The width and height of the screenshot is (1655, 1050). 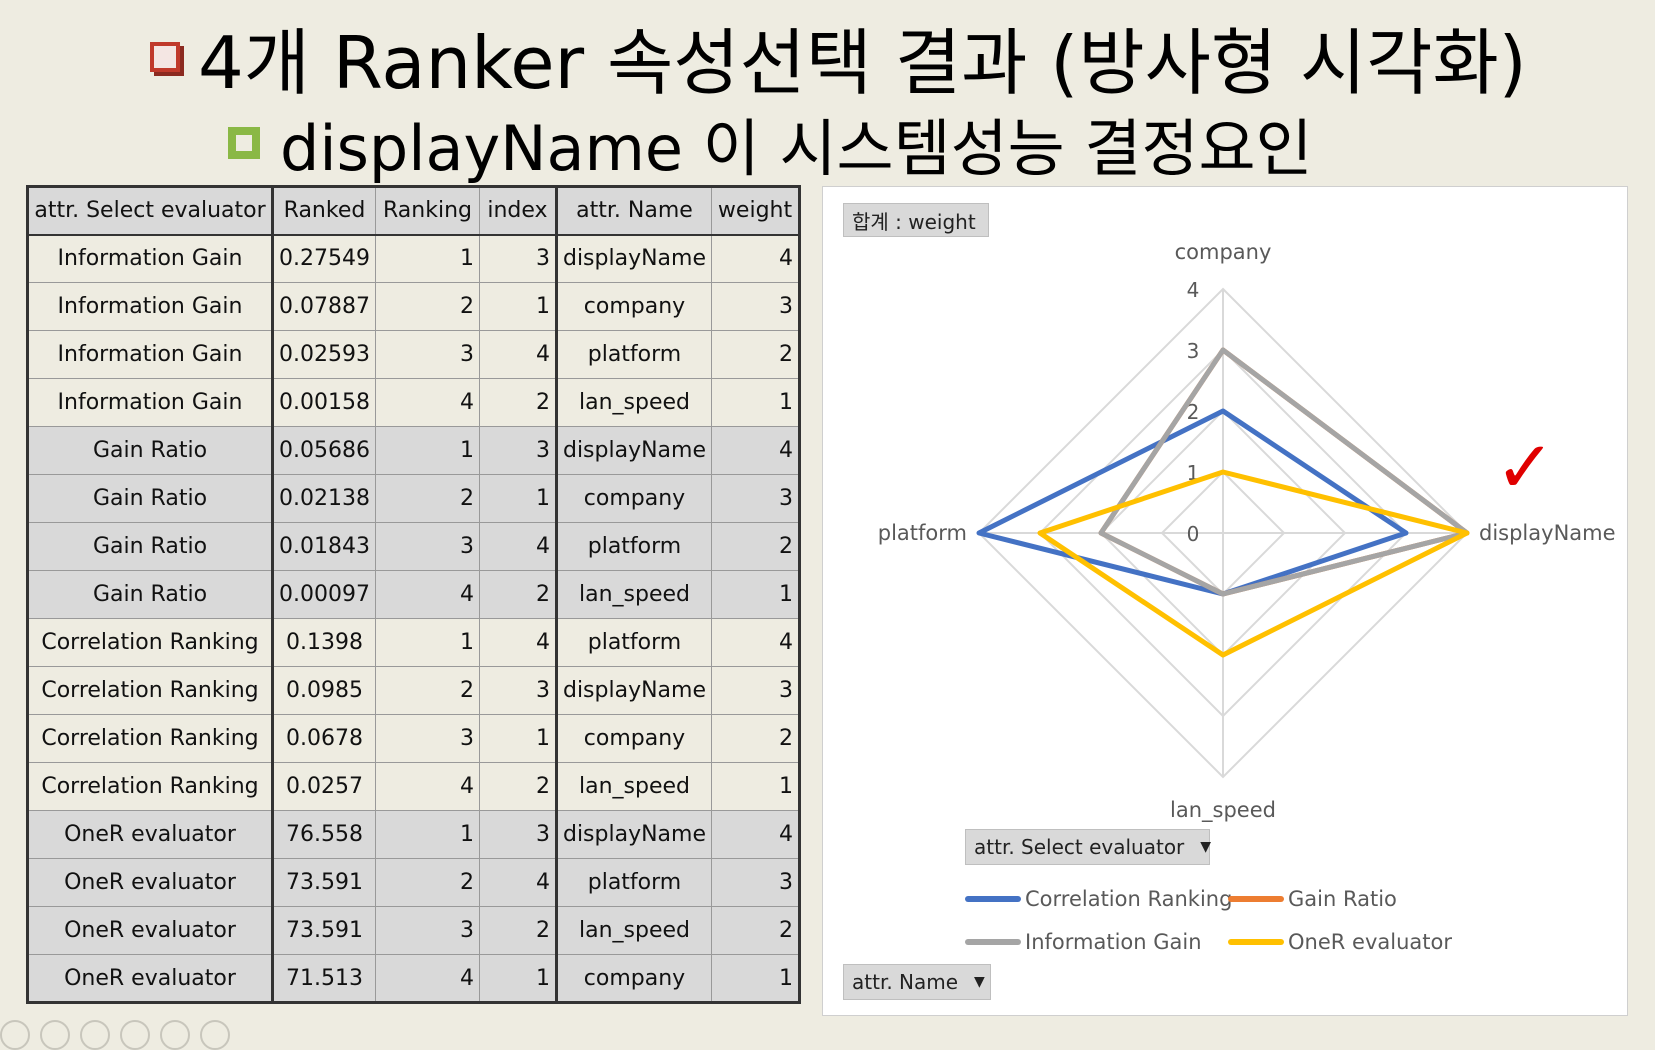 I want to click on cell-ranked: 0.0985, so click(x=323, y=690).